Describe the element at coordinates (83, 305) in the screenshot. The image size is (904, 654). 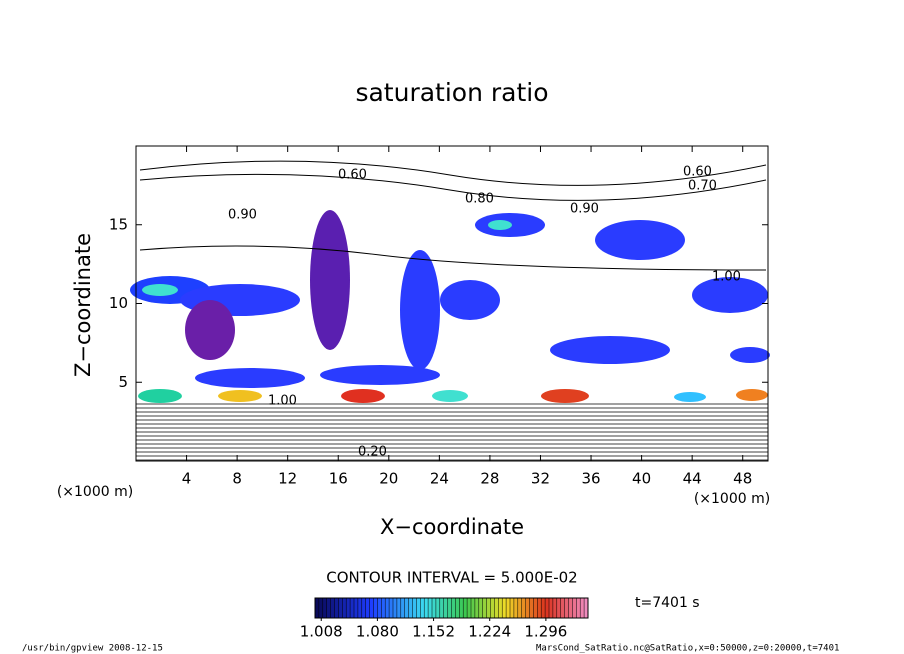
I see `y-axis-label: Z−coordinate` at that location.